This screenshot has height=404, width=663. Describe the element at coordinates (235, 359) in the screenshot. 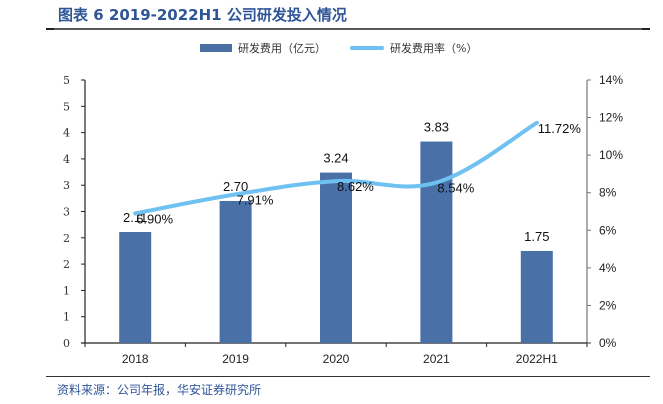

I see `x-tick-label: 2019` at that location.